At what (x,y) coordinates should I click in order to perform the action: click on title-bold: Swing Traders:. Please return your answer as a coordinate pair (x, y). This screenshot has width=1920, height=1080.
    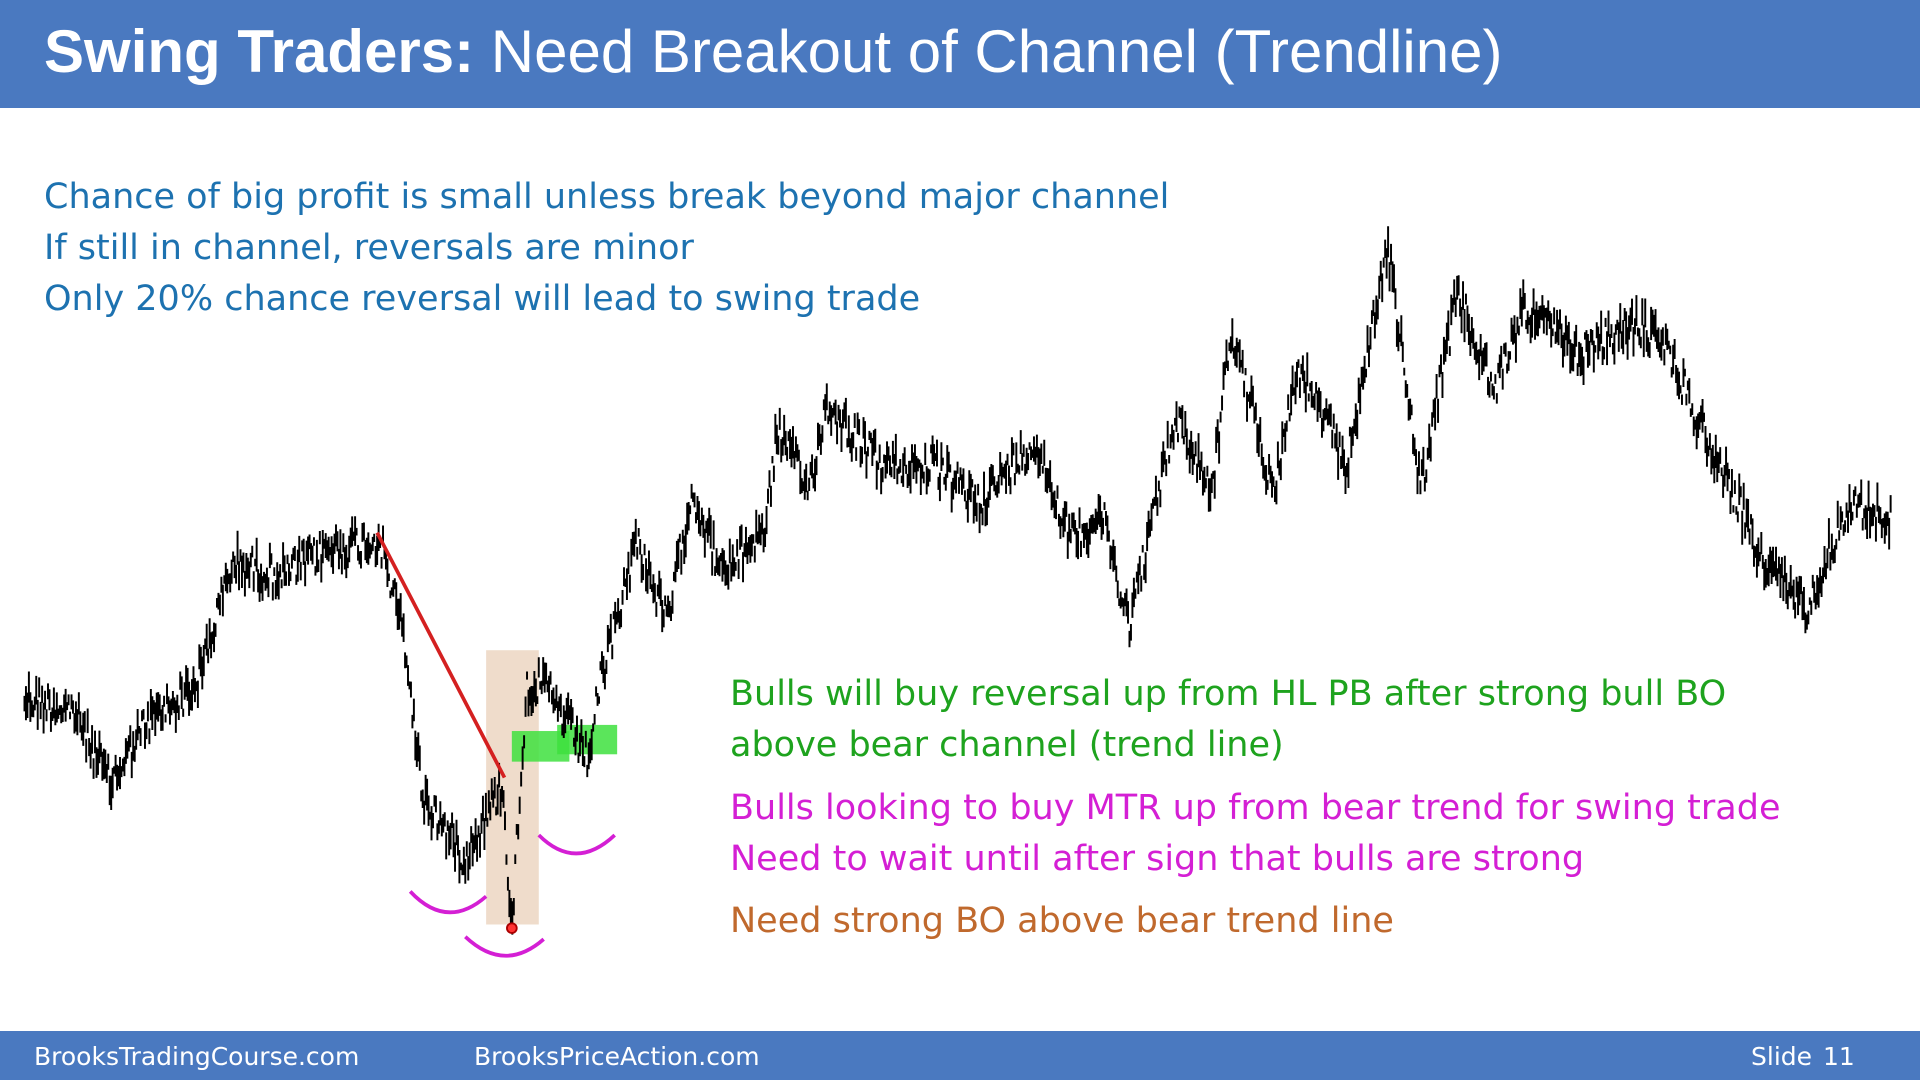
    Looking at the image, I should click on (259, 51).